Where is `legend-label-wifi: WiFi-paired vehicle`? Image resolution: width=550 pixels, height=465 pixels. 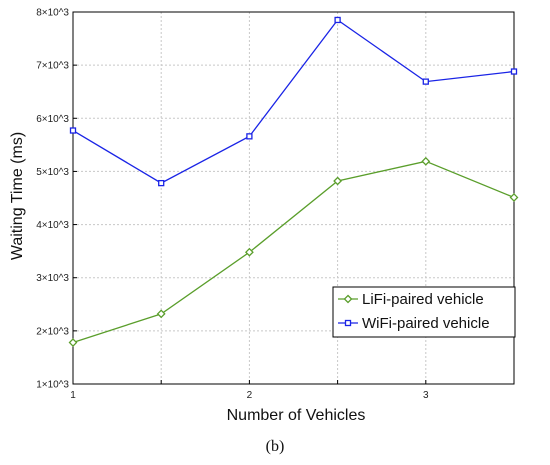
legend-label-wifi: WiFi-paired vehicle is located at coordinates (426, 323).